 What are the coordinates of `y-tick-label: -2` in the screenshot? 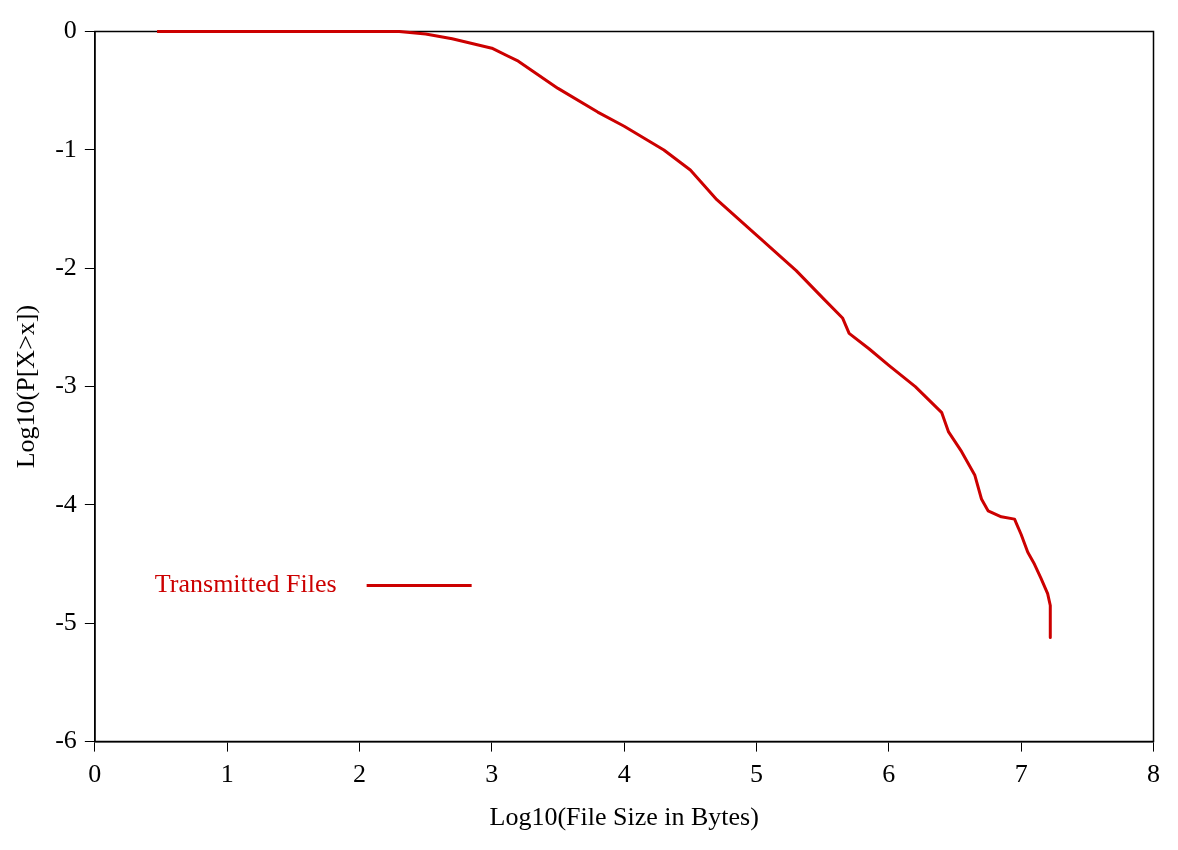 It's located at (66, 267).